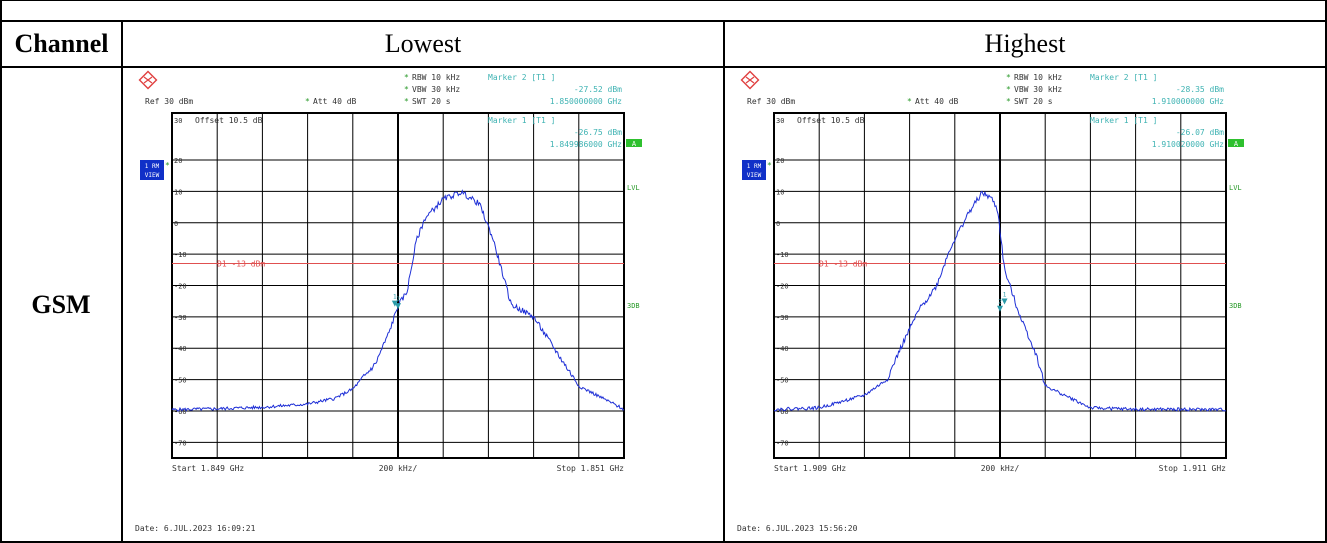 The height and width of the screenshot is (543, 1327). Describe the element at coordinates (208, 468) in the screenshot. I see `start-freq-text: Start 1.849 GHz` at that location.